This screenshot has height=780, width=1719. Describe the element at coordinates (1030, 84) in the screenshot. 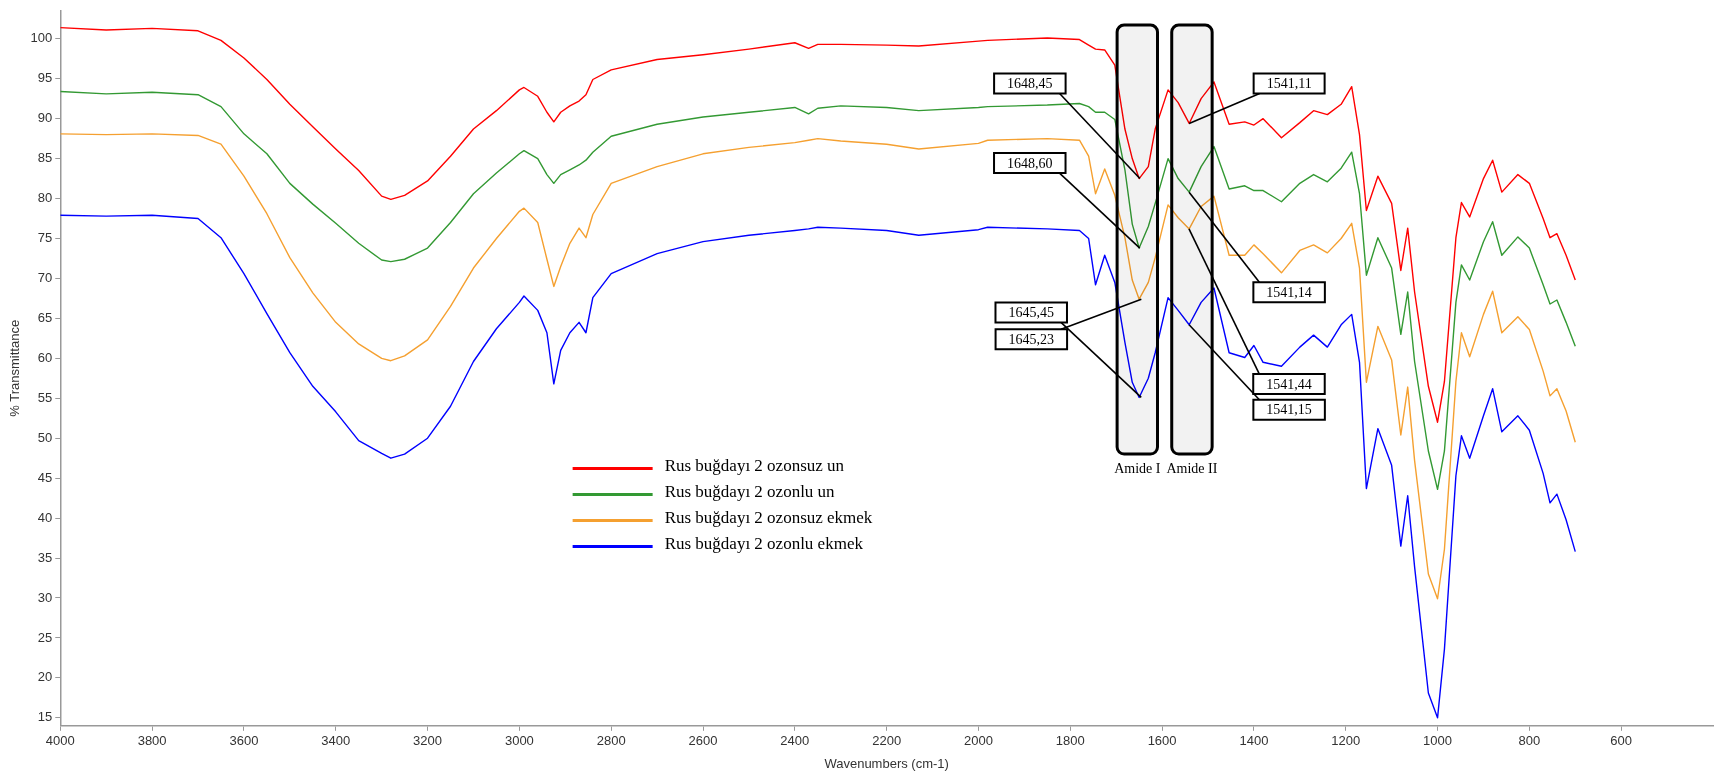

I see `annotation: 1648,45` at that location.